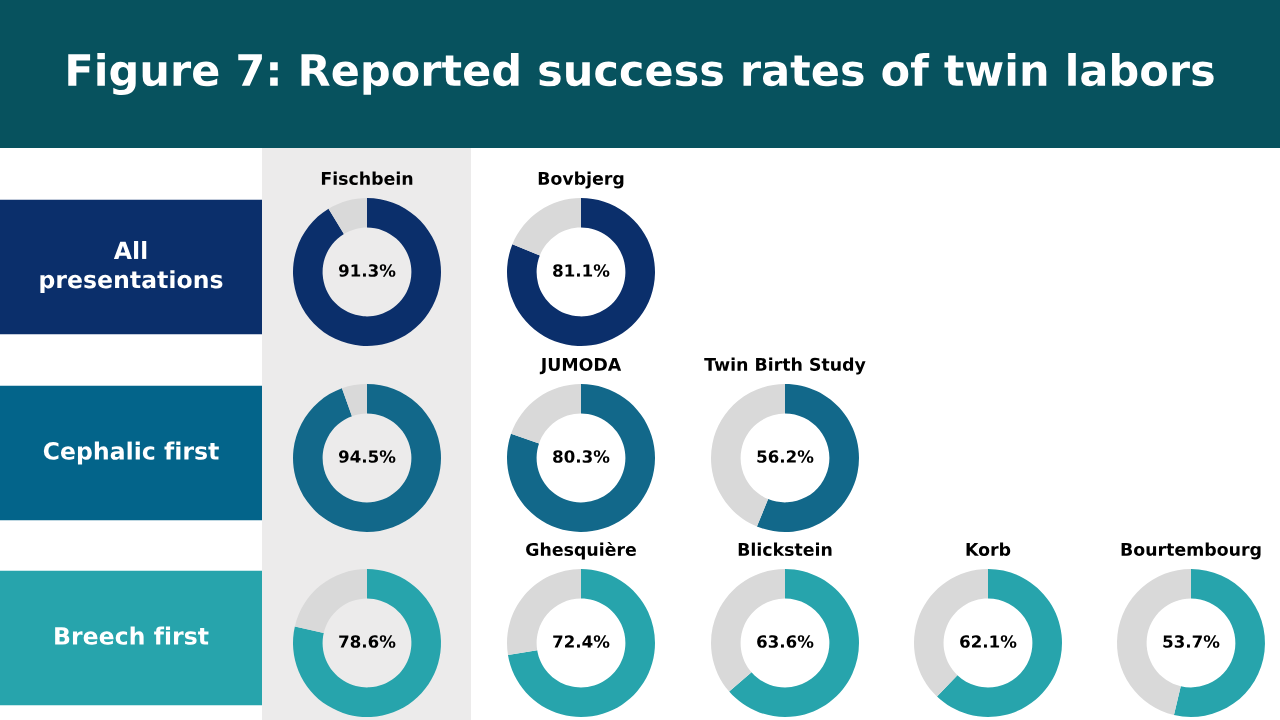  Describe the element at coordinates (1191, 641) in the screenshot. I see `data-label: 53.7%` at that location.